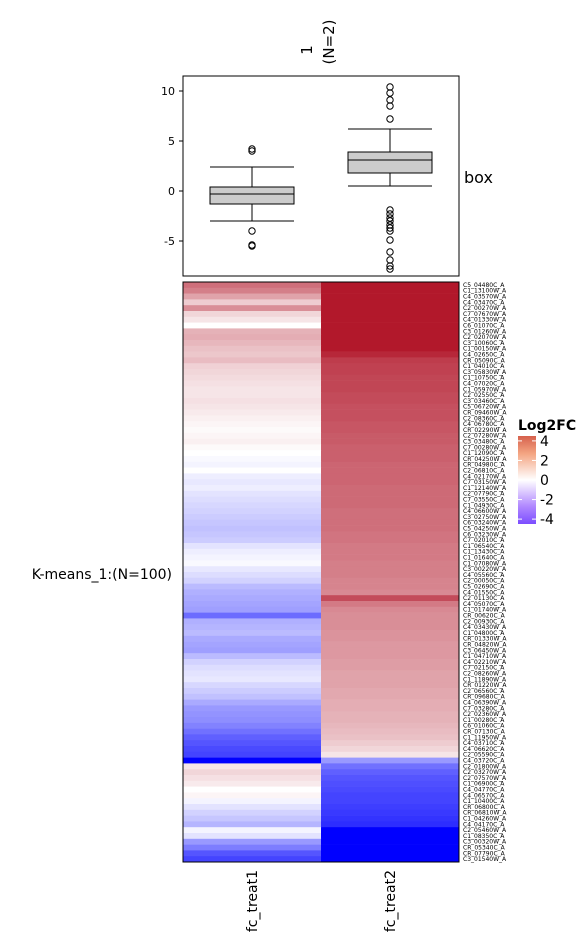 This screenshot has width=583, height=939. I want to click on row-name-label: C2_00930C_A, so click(484, 621).